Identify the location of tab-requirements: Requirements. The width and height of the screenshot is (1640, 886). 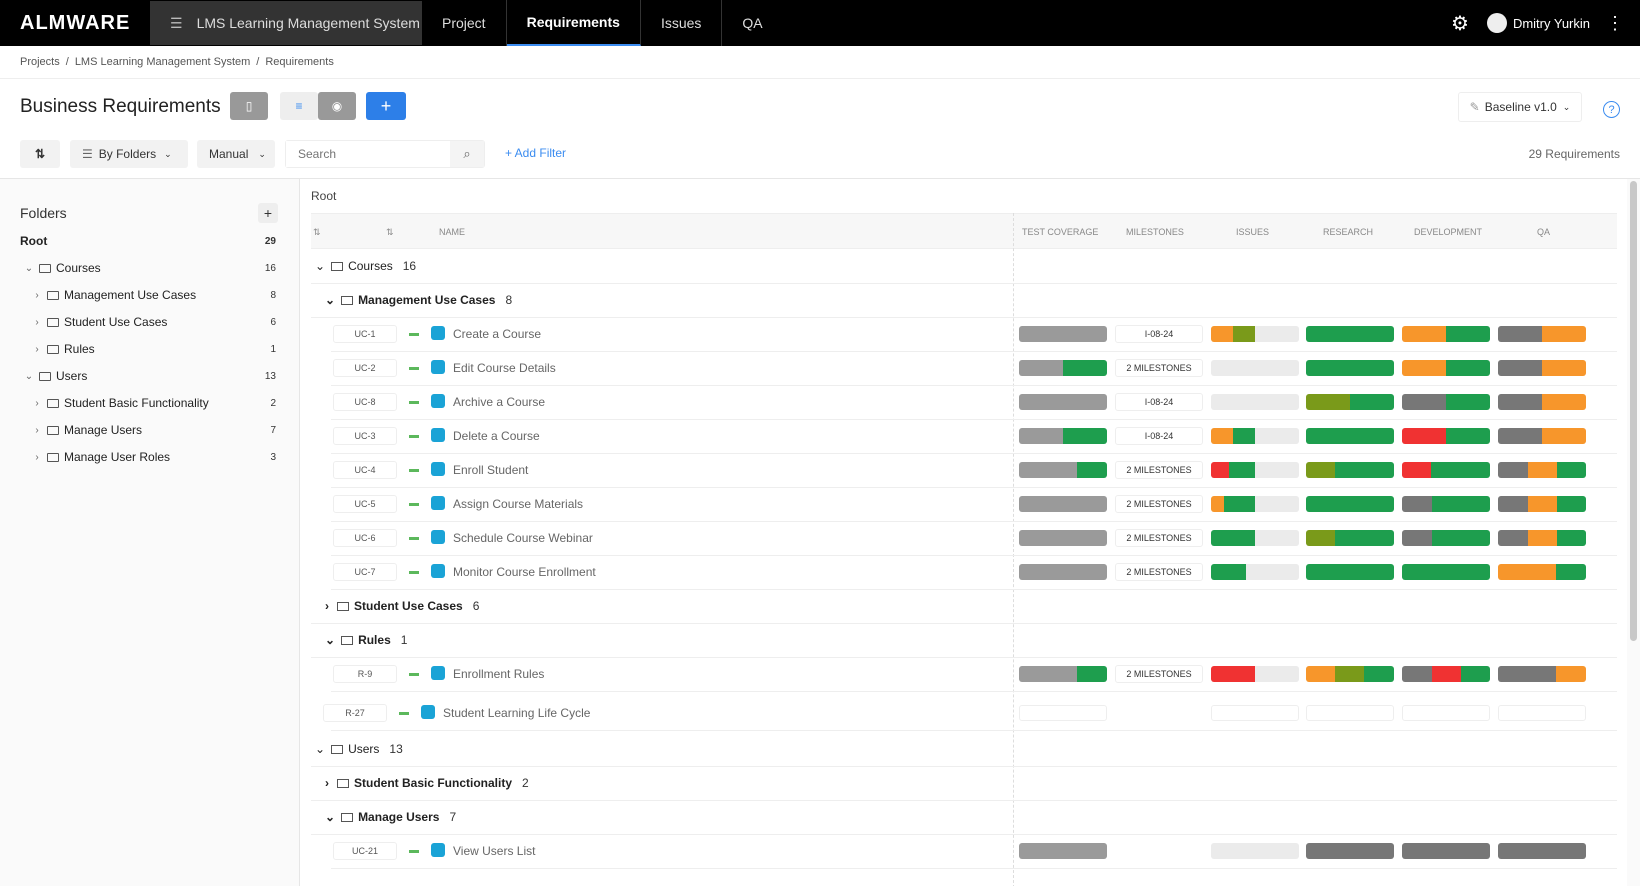
(573, 23).